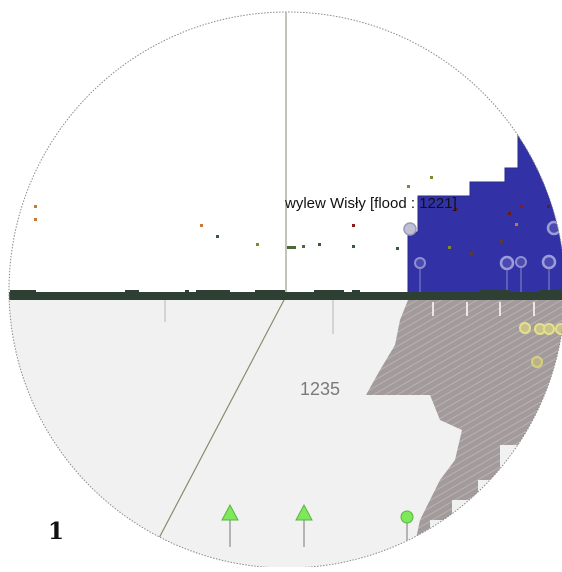 The width and height of the screenshot is (562, 572). Describe the element at coordinates (320, 389) in the screenshot. I see `year-label: 1235` at that location.